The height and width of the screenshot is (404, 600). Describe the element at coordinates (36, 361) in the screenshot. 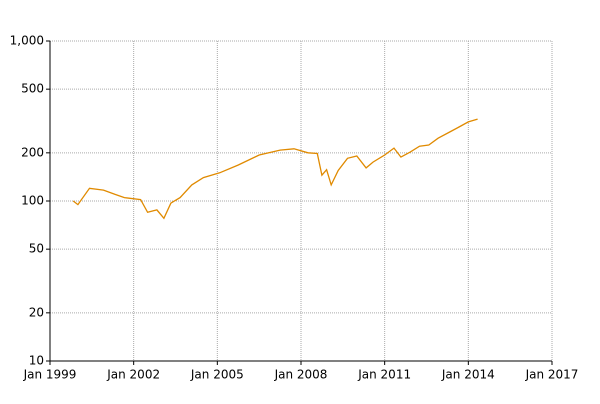

I see `y-tick-label: 10` at that location.